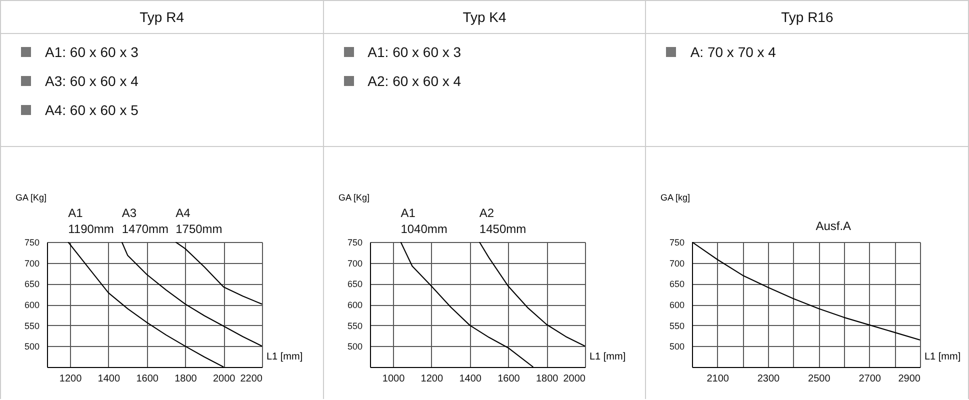 Image resolution: width=969 pixels, height=400 pixels. I want to click on x-tick-label: 2500, so click(820, 379).